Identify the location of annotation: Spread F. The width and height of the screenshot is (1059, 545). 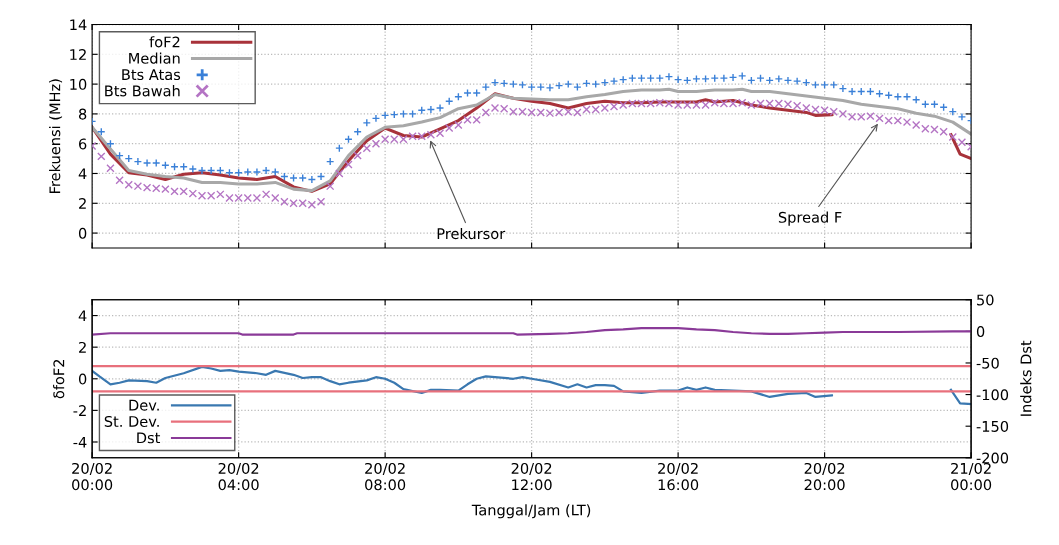
(810, 218).